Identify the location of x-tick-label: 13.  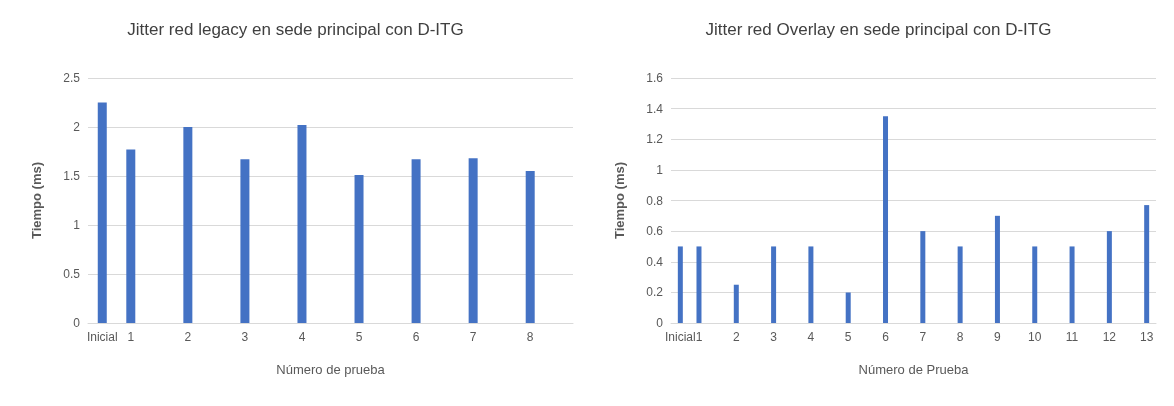
(1146, 337).